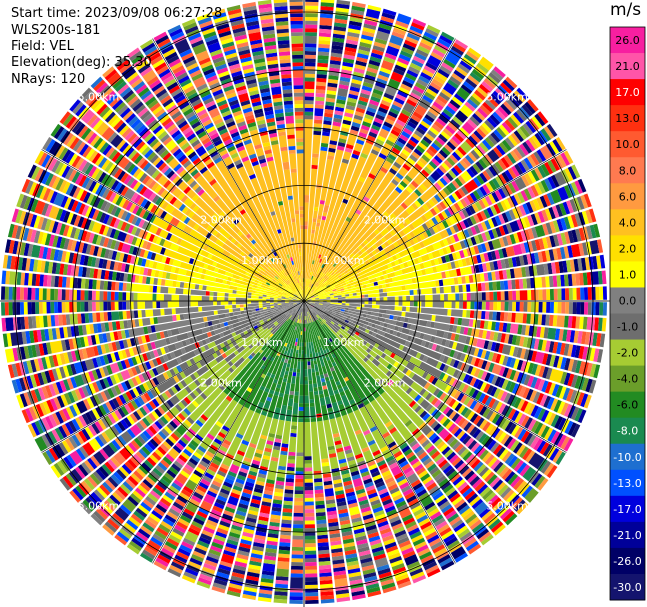 This screenshot has height=607, width=647. What do you see at coordinates (626, 10) in the screenshot?
I see `colorbar-unit-label: m/s` at bounding box center [626, 10].